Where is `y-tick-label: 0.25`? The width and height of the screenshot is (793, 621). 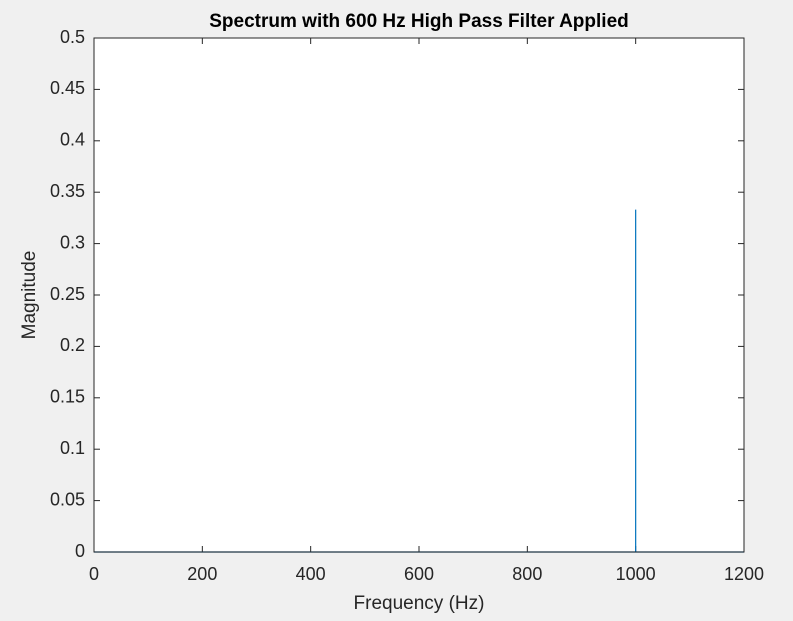
y-tick-label: 0.25 is located at coordinates (67, 294).